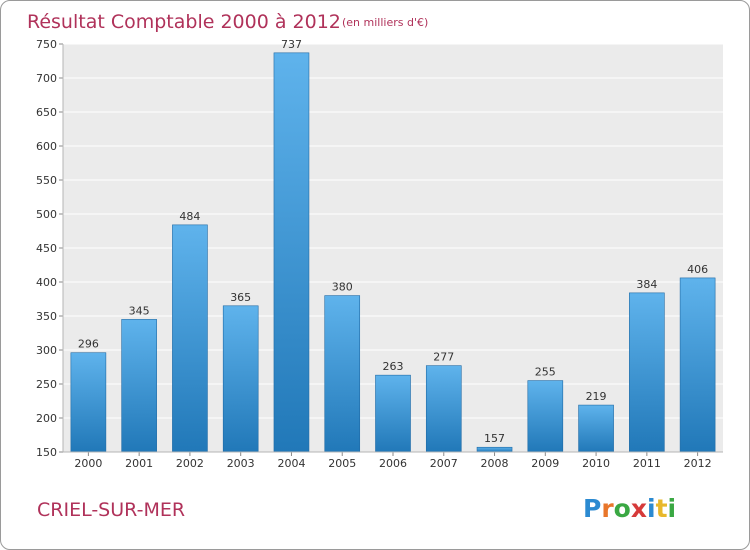  I want to click on bar-2006, so click(393, 413).